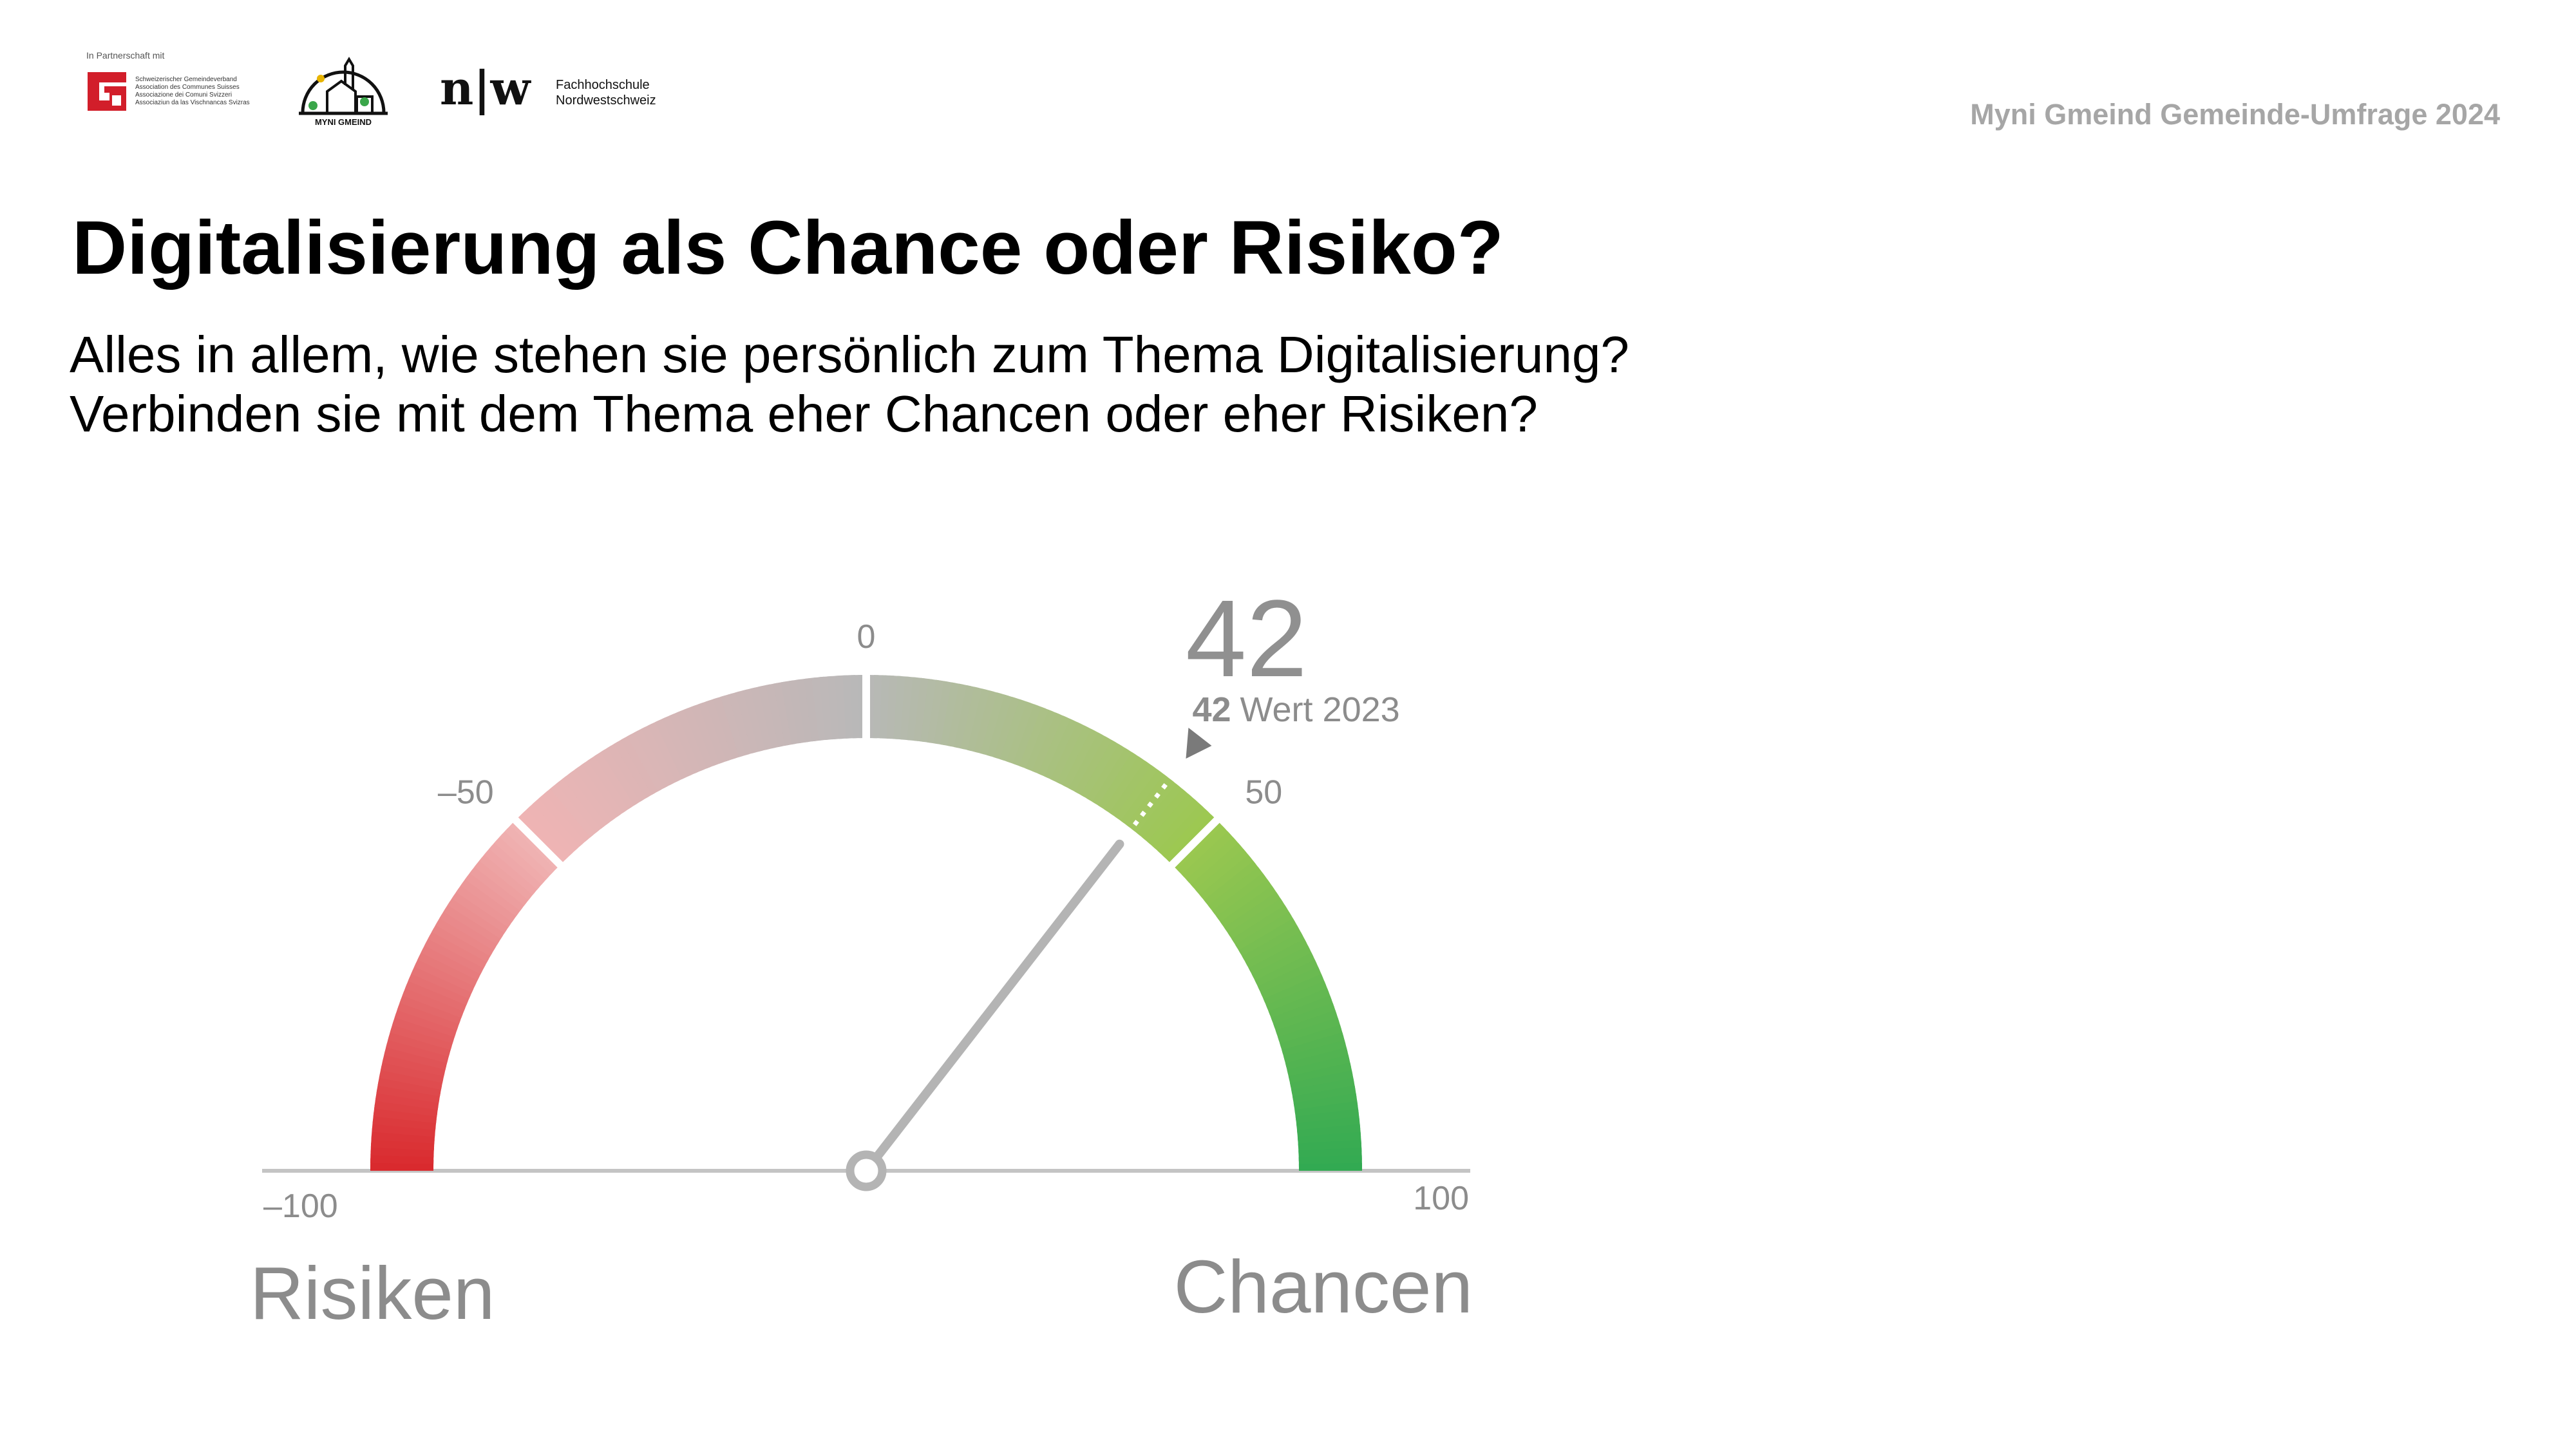  Describe the element at coordinates (867, 637) in the screenshot. I see `gauge-tick-label: 0` at that location.